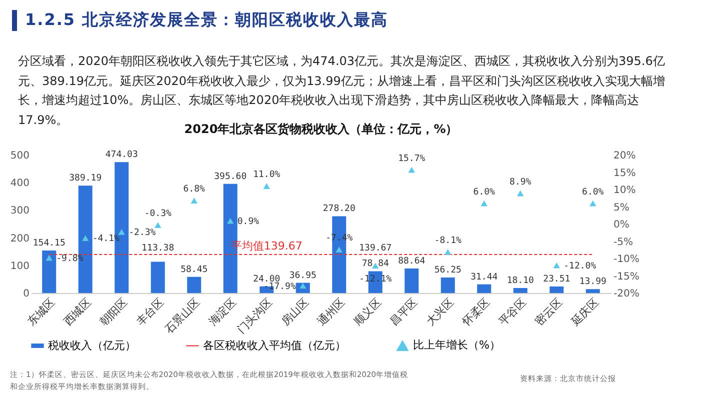 The width and height of the screenshot is (710, 399). What do you see at coordinates (200, 20) in the screenshot?
I see `text: 1.2.5 北京经济发展全景：朝阳区税收收入最高` at bounding box center [200, 20].